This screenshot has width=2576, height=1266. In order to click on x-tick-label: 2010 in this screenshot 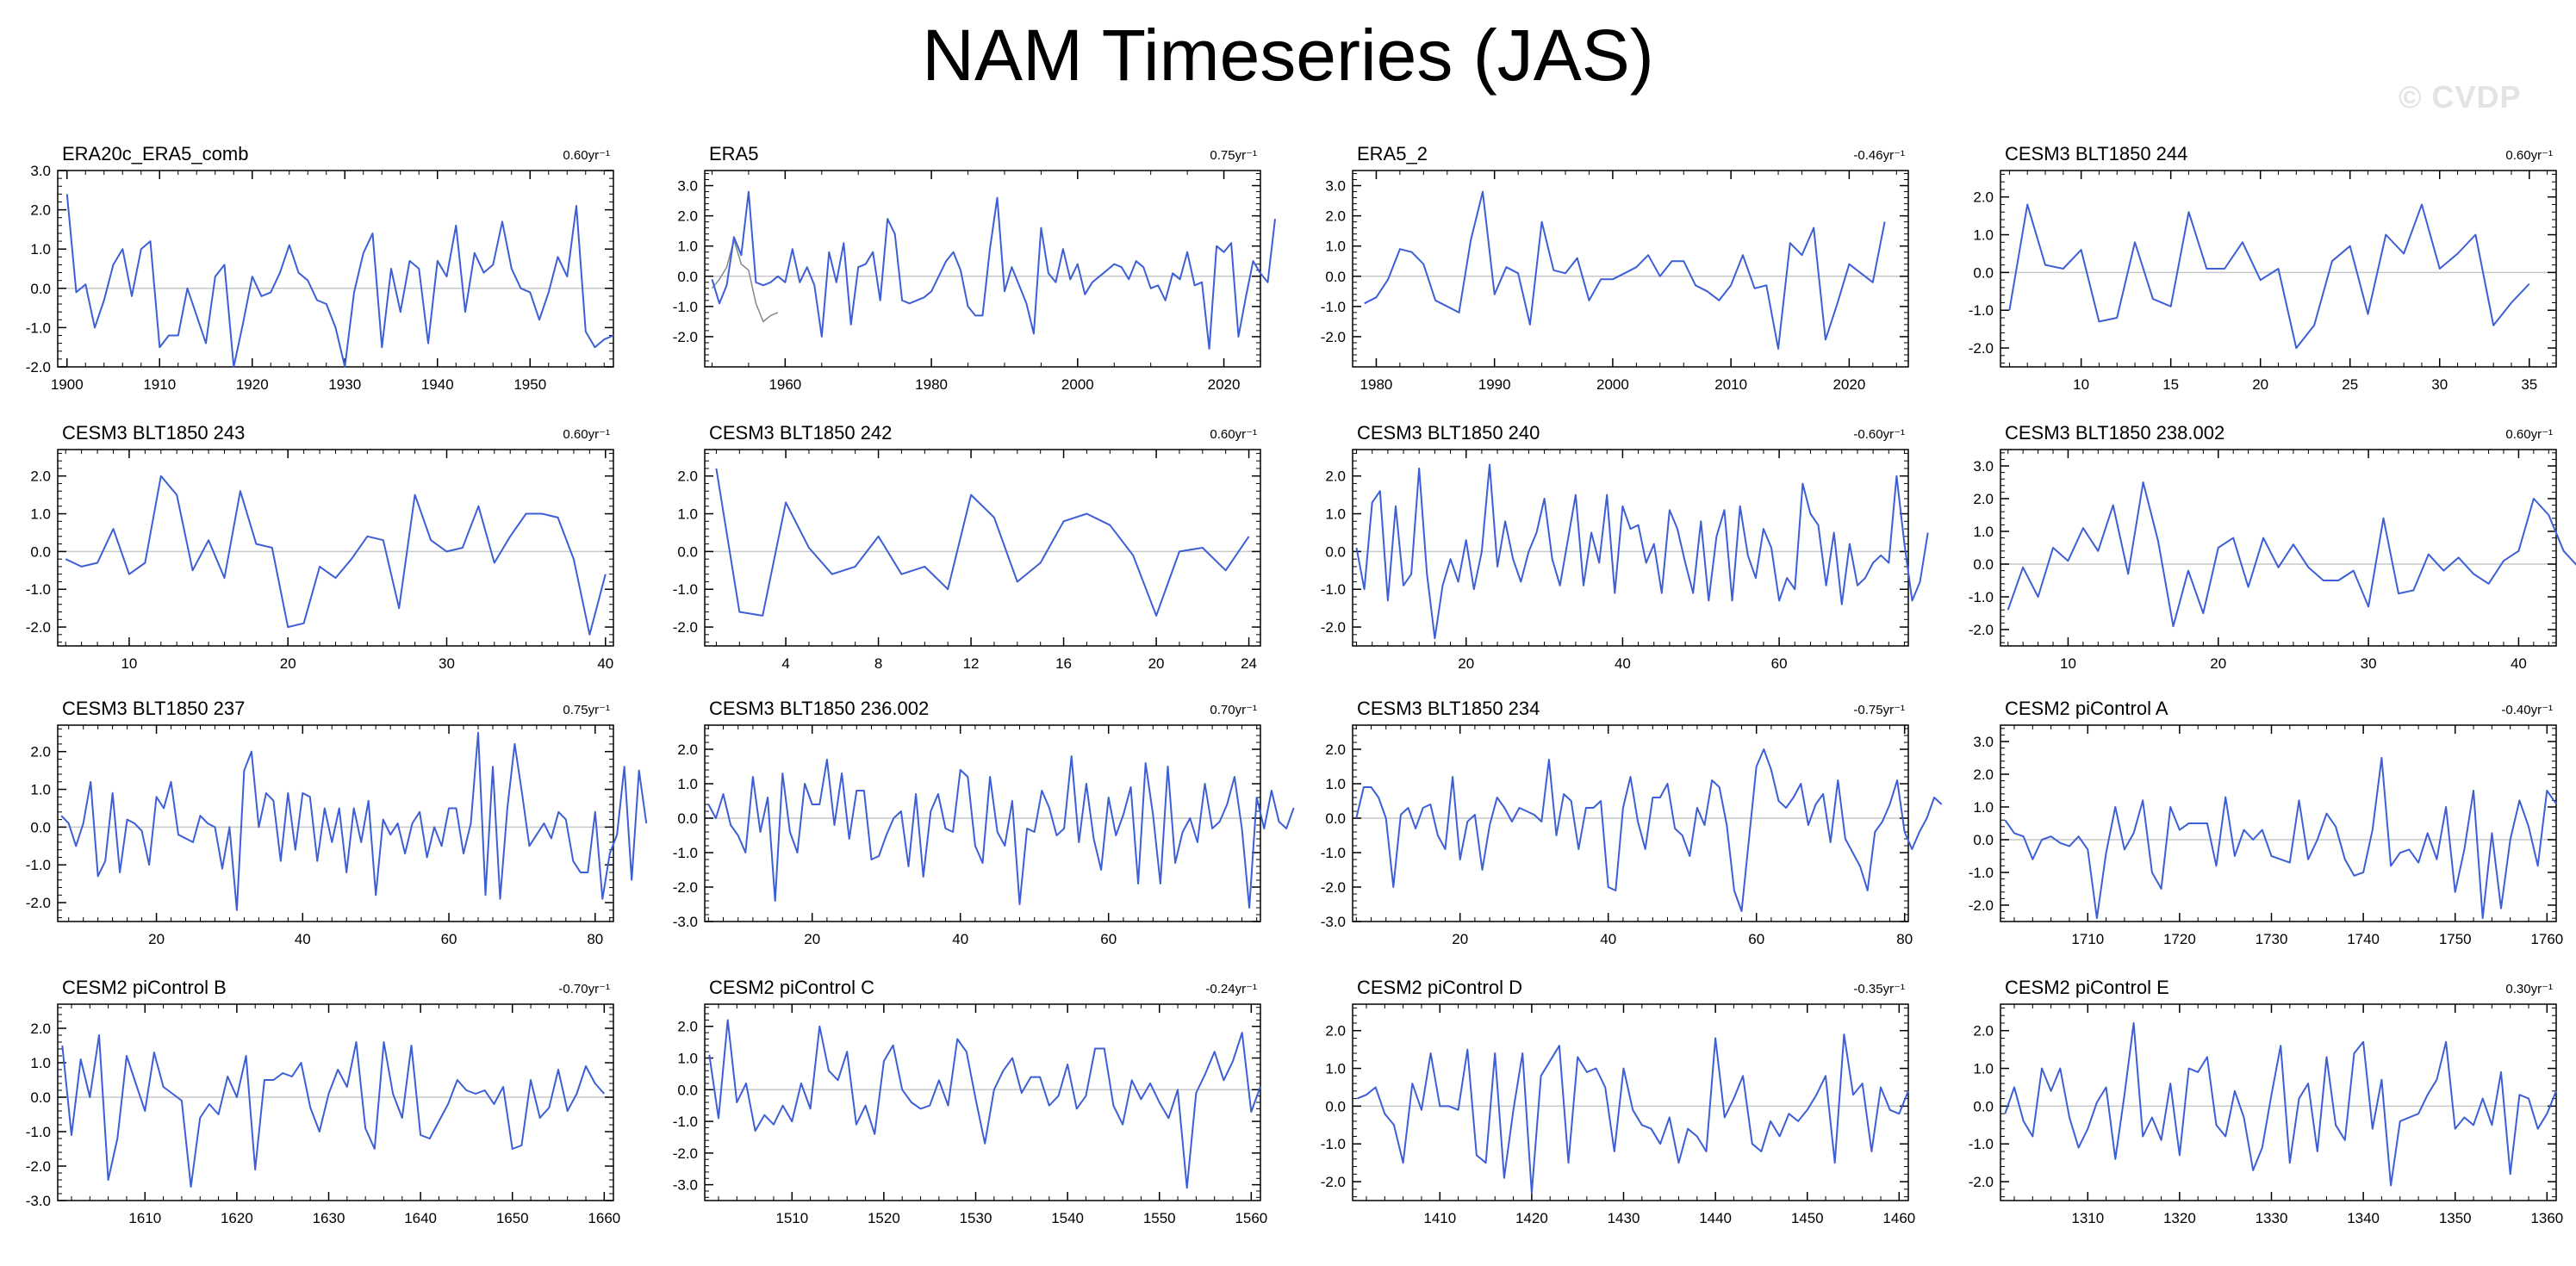, I will do `click(1731, 384)`.